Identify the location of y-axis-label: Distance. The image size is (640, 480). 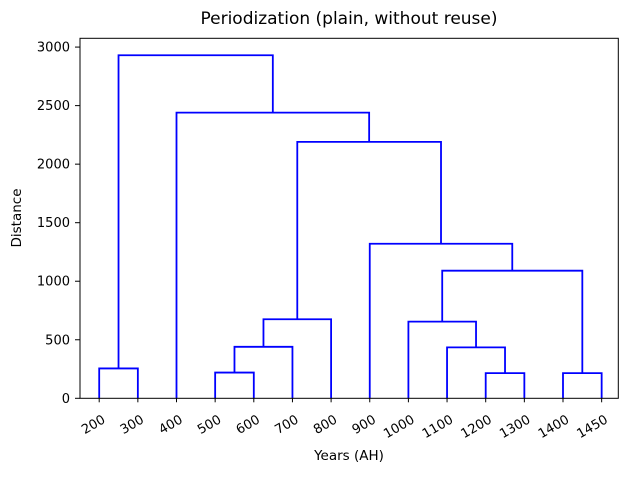
(17, 218).